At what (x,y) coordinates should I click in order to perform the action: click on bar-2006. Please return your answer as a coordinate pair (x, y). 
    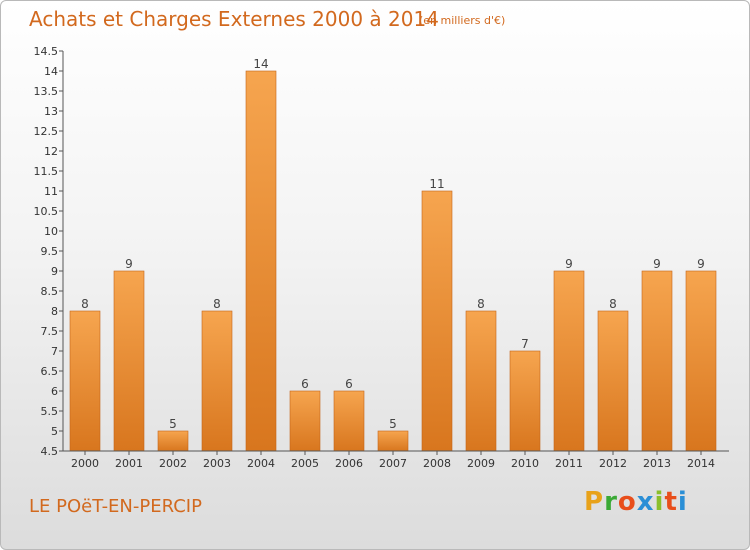
    Looking at the image, I should click on (349, 421).